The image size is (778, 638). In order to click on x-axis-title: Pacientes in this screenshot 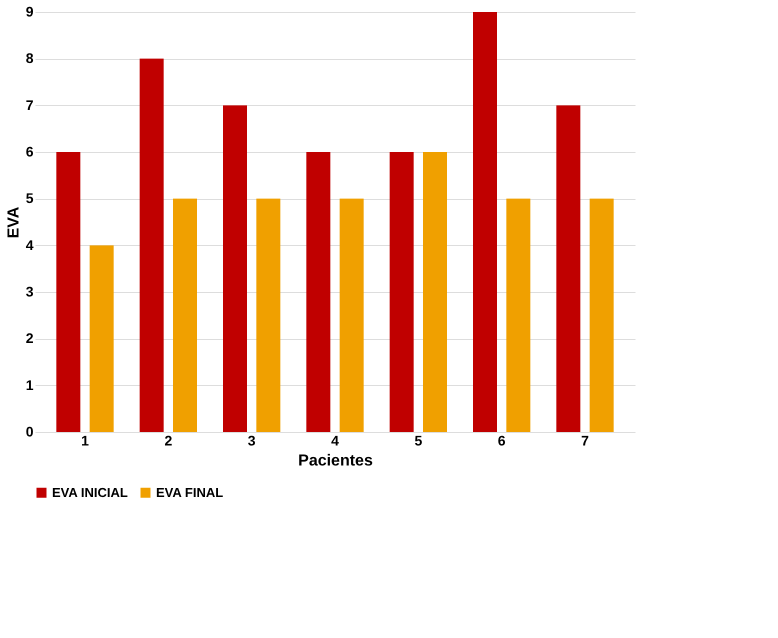, I will do `click(335, 461)`.